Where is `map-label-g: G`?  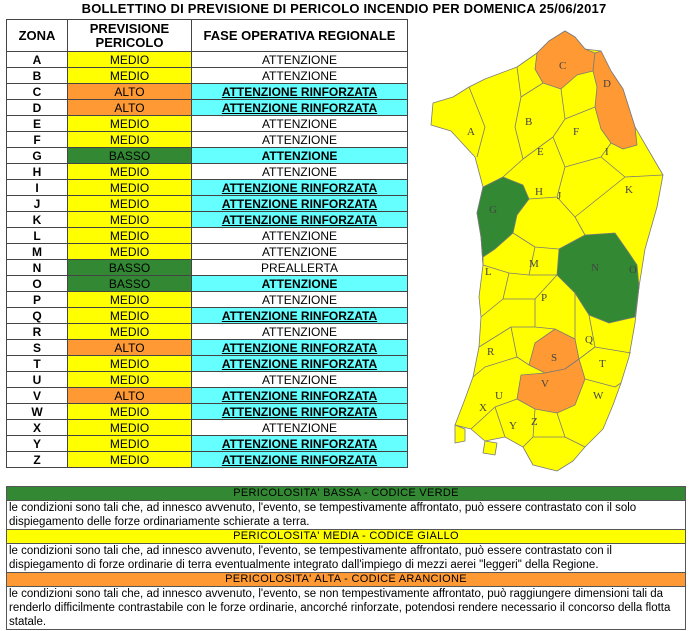
map-label-g: G is located at coordinates (493, 210).